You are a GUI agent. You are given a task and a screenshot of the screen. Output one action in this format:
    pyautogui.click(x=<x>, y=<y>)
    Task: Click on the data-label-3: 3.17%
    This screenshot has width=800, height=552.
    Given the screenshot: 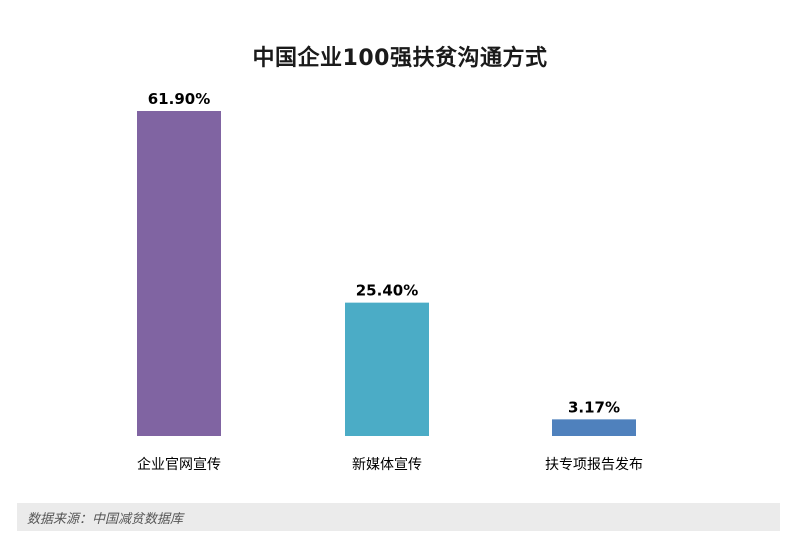 What is the action you would take?
    pyautogui.click(x=594, y=407)
    